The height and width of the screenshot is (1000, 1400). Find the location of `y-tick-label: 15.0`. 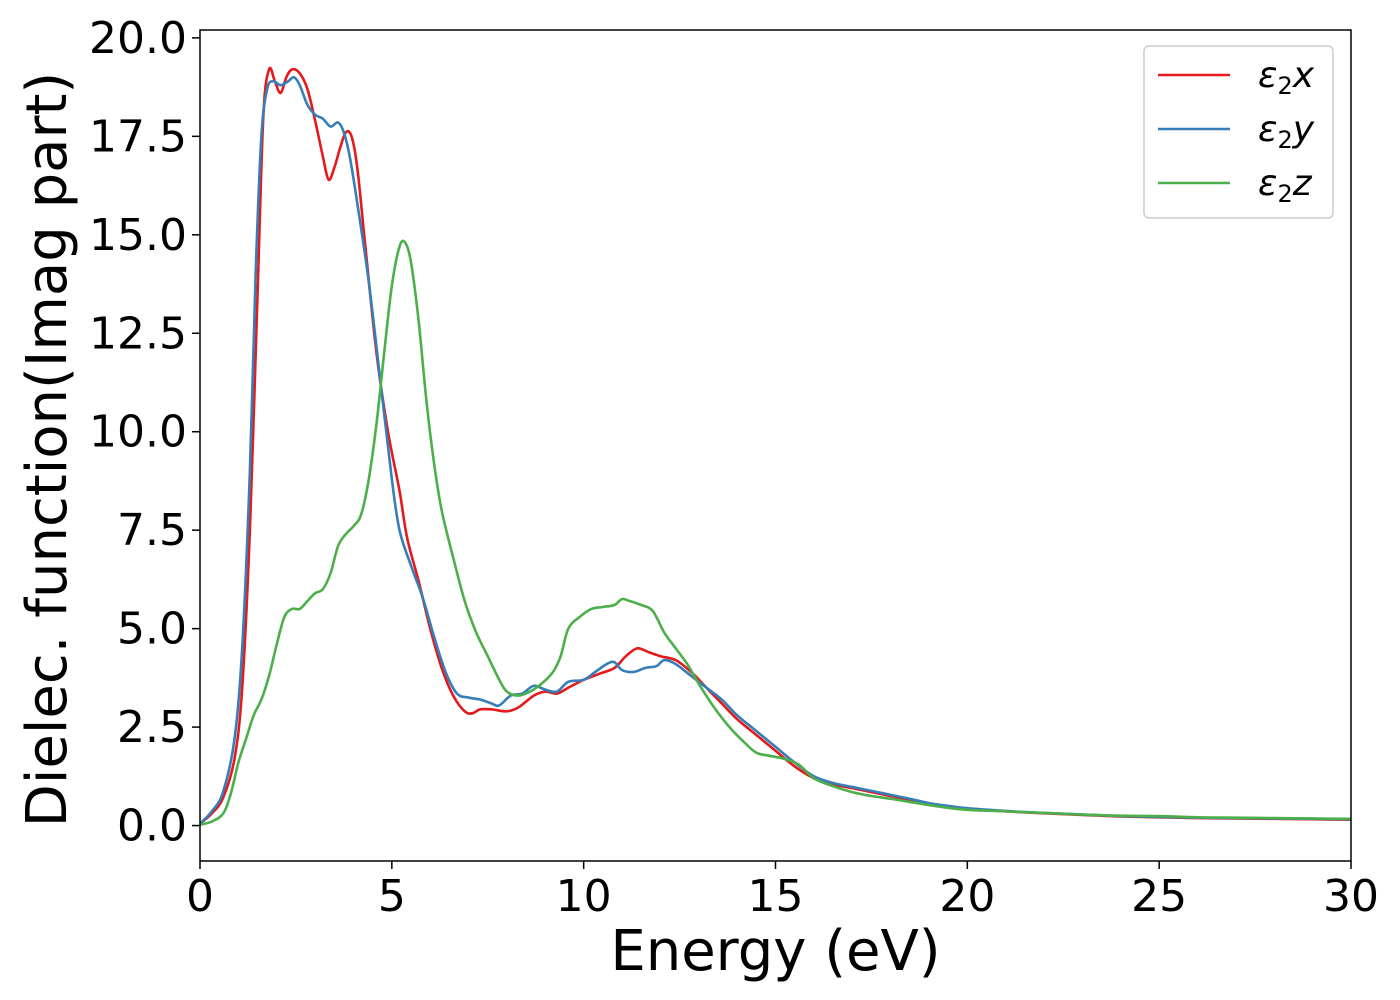

y-tick-label: 15.0 is located at coordinates (138, 235).